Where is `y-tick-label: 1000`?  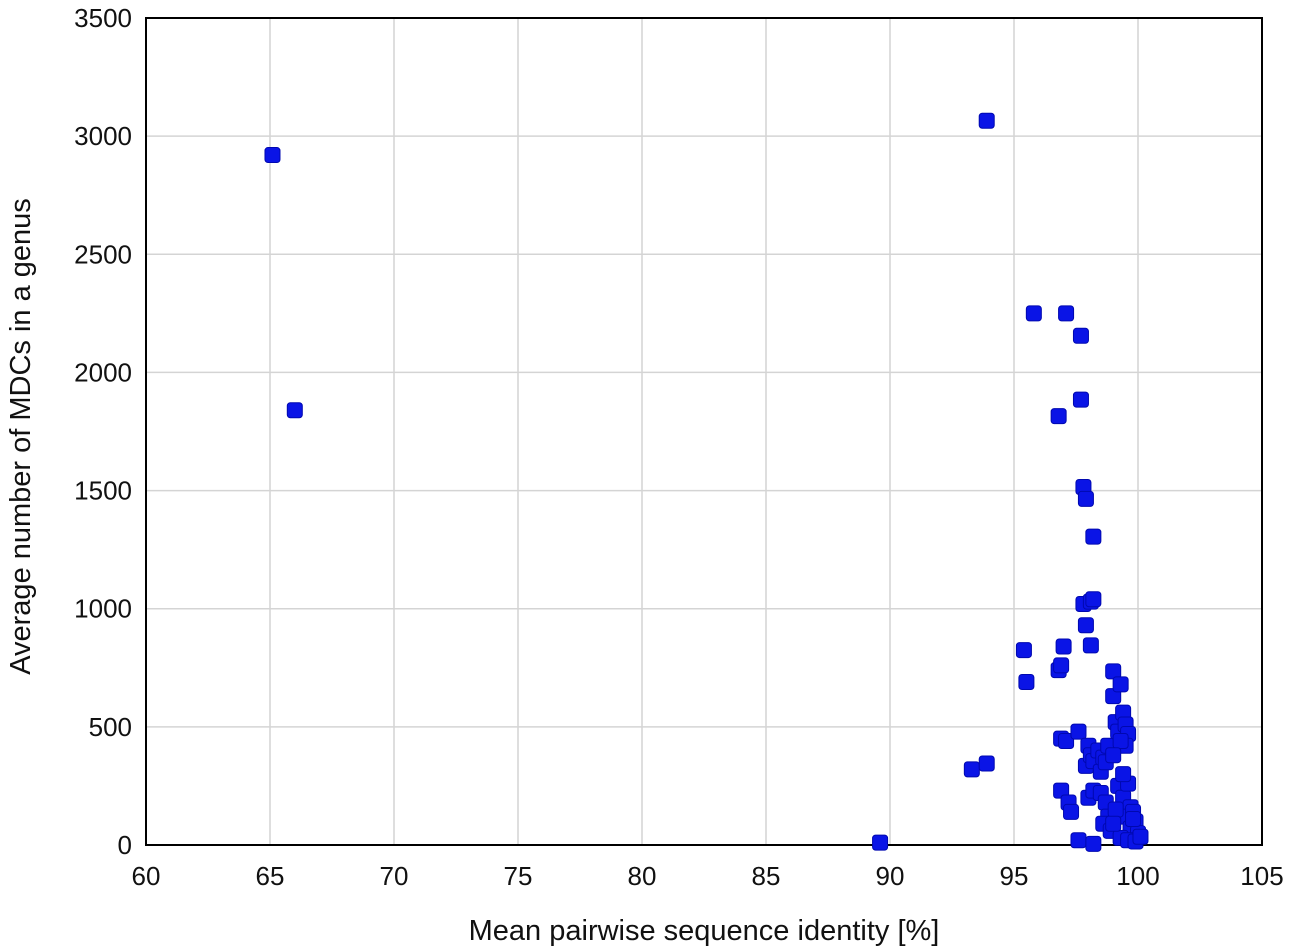 y-tick-label: 1000 is located at coordinates (103, 609).